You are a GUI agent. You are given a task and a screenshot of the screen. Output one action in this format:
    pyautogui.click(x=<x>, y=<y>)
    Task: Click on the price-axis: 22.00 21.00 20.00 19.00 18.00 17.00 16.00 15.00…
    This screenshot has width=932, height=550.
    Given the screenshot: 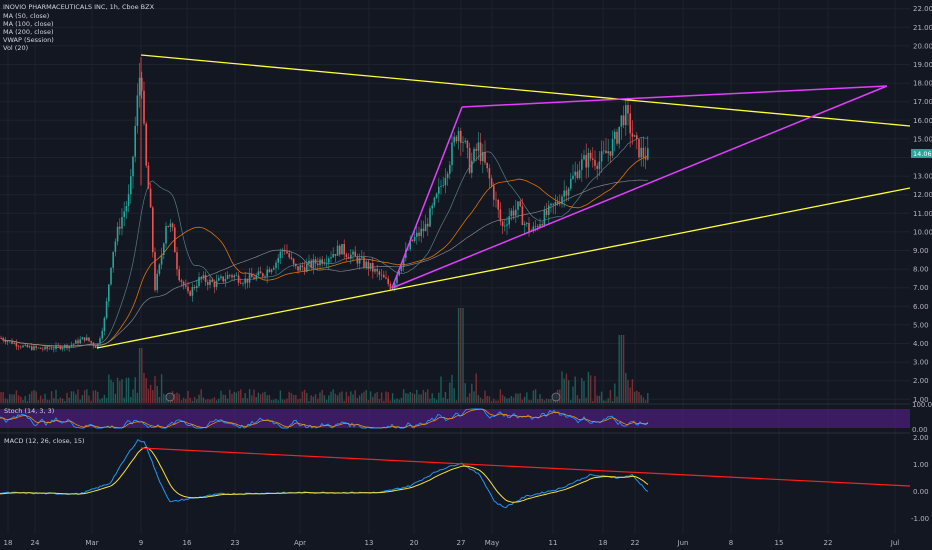 What is the action you would take?
    pyautogui.click(x=922, y=204)
    